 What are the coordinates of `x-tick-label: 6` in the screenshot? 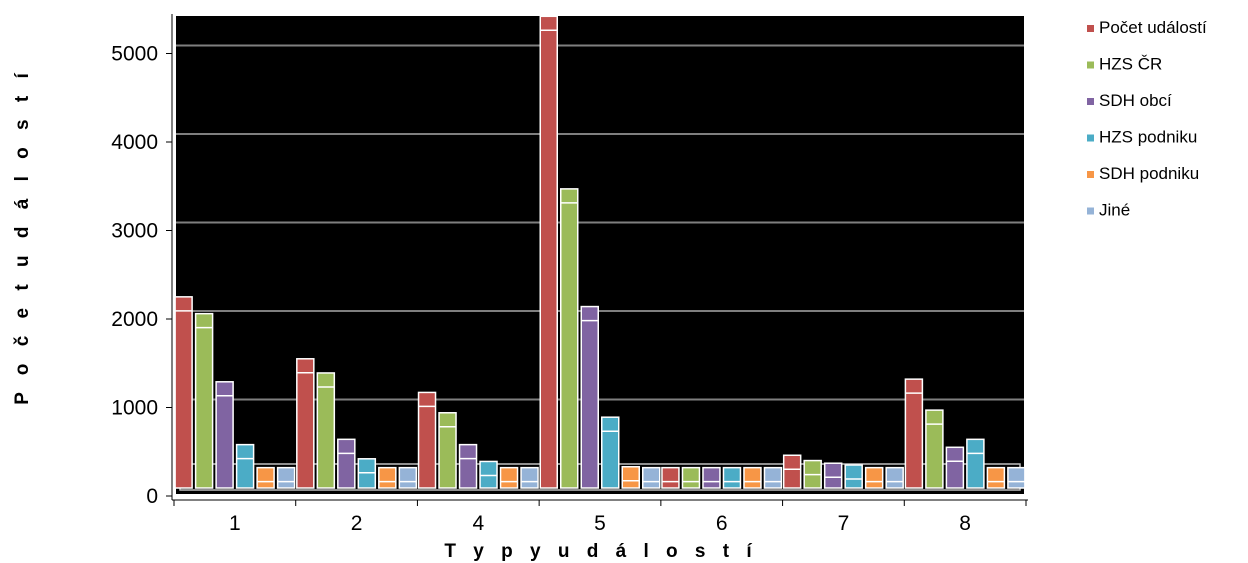 It's located at (722, 523).